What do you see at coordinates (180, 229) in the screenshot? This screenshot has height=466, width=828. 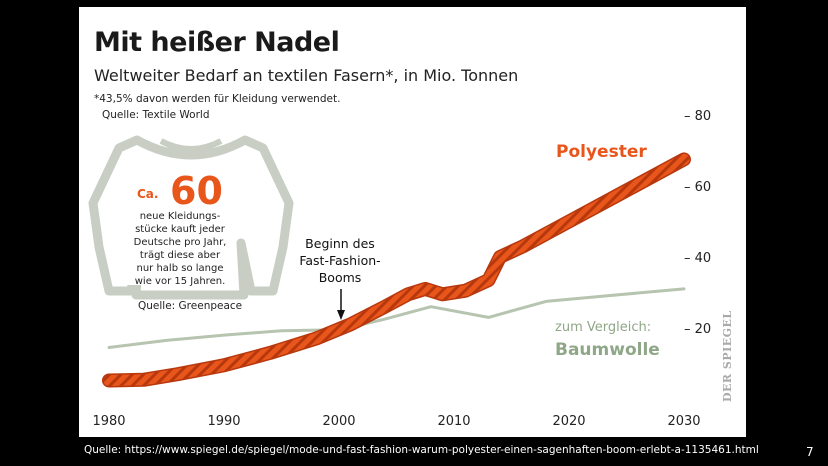 I see `shirt-line-2: stücke kauft jeder` at bounding box center [180, 229].